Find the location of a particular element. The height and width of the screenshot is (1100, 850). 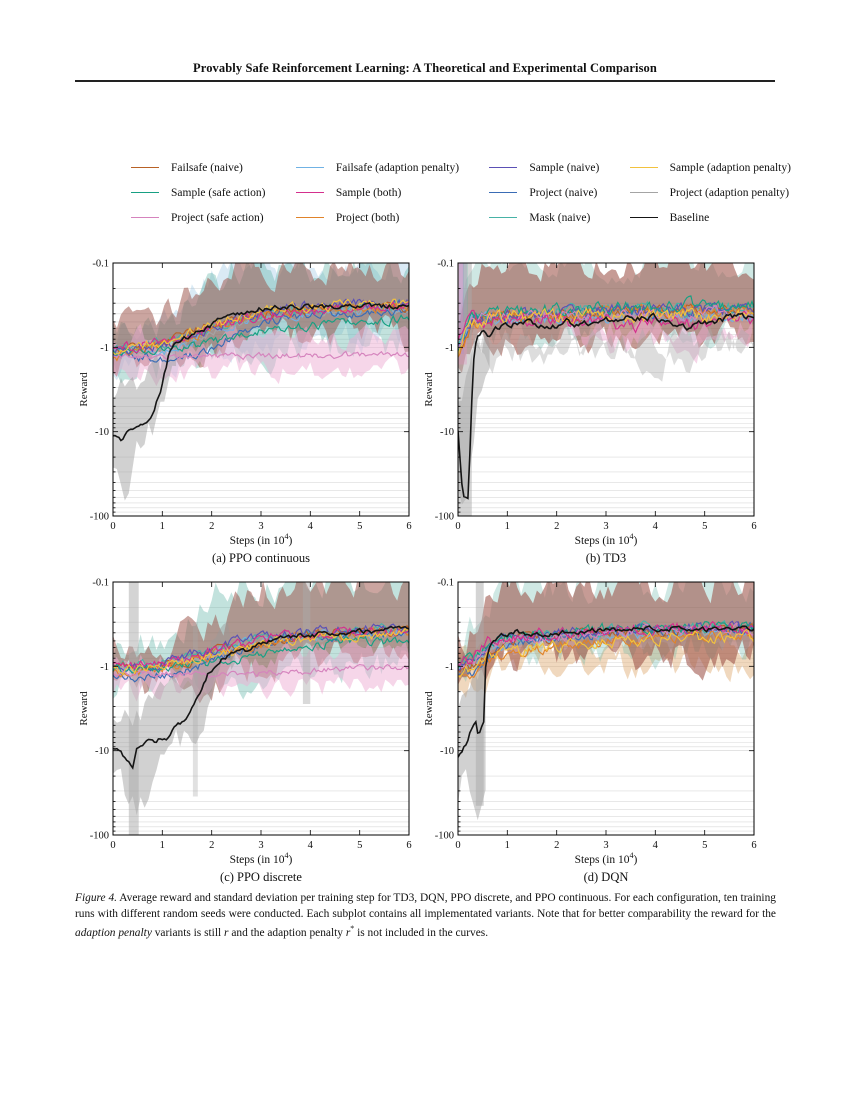

legend-swatch-ps is located at coordinates (145, 217).